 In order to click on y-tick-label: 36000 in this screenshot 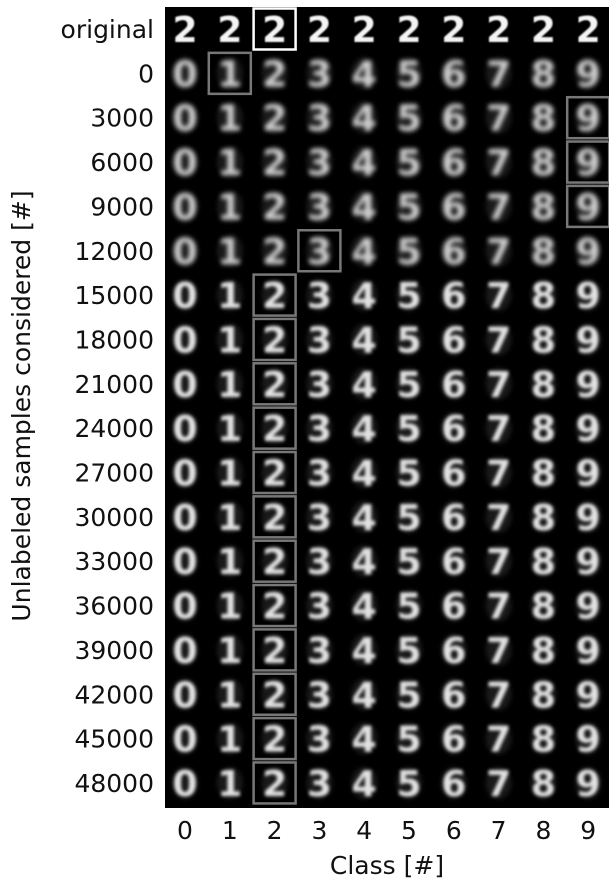, I will do `click(114, 606)`.